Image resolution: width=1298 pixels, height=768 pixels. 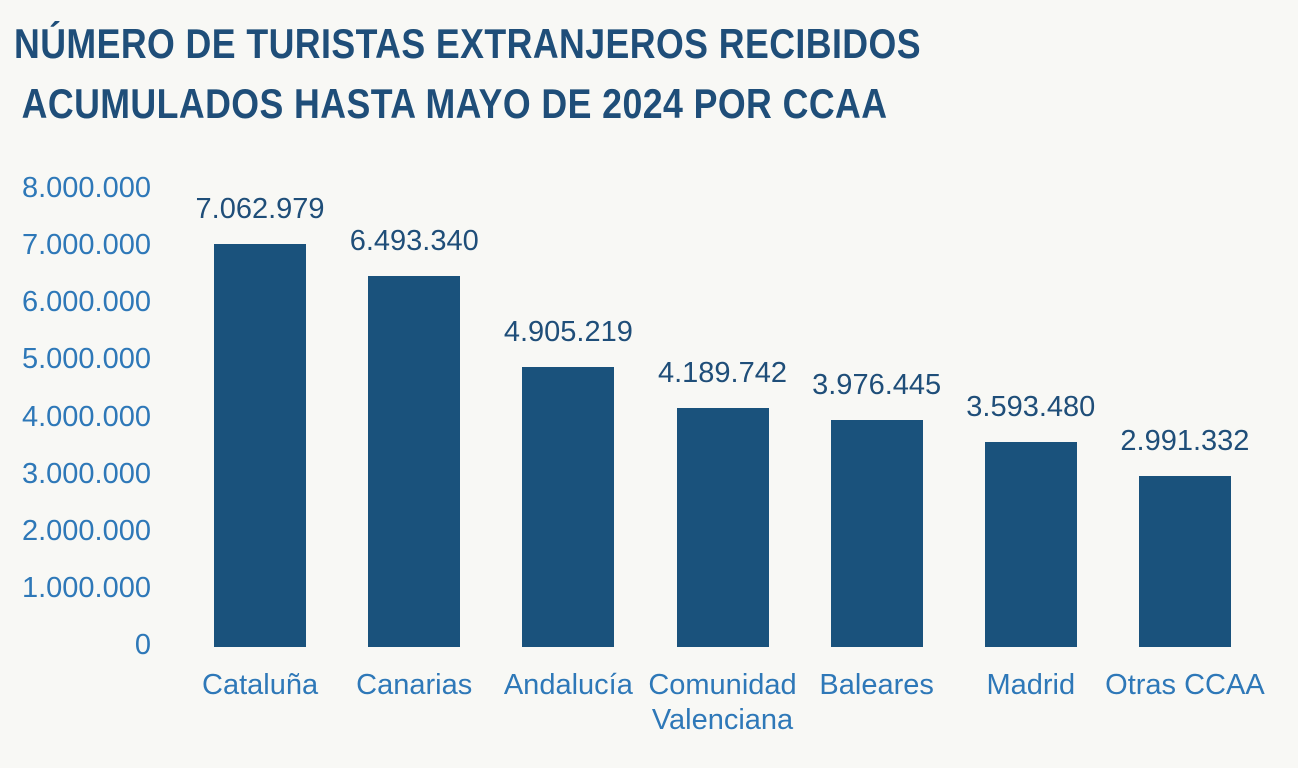 What do you see at coordinates (260, 685) in the screenshot?
I see `x-axis-label: Cataluña` at bounding box center [260, 685].